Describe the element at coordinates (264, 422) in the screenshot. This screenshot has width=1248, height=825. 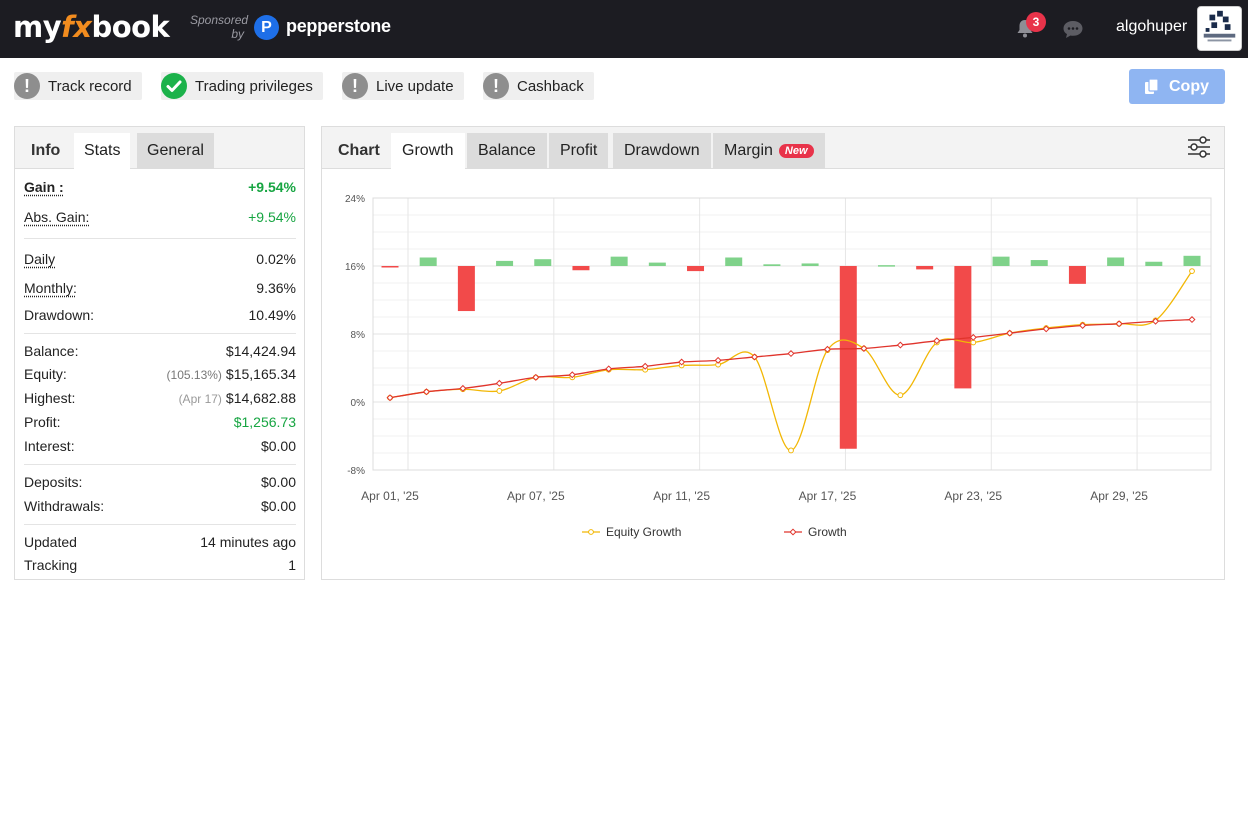
I see `stat-value: $1,256.73` at that location.